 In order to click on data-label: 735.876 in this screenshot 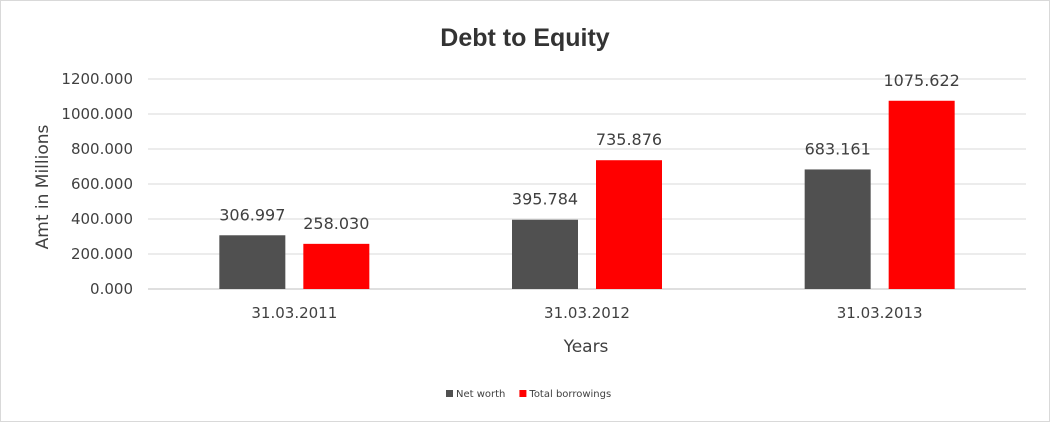, I will do `click(629, 139)`.